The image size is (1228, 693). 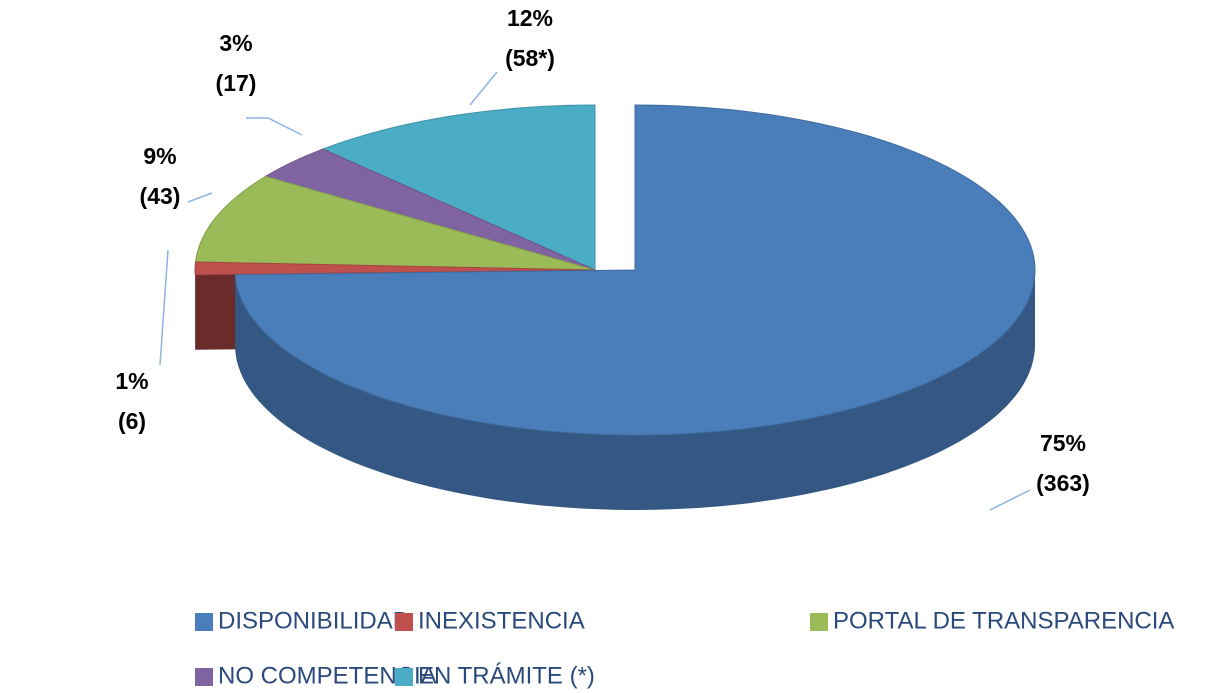 I want to click on data-label: 75%, so click(x=1063, y=443).